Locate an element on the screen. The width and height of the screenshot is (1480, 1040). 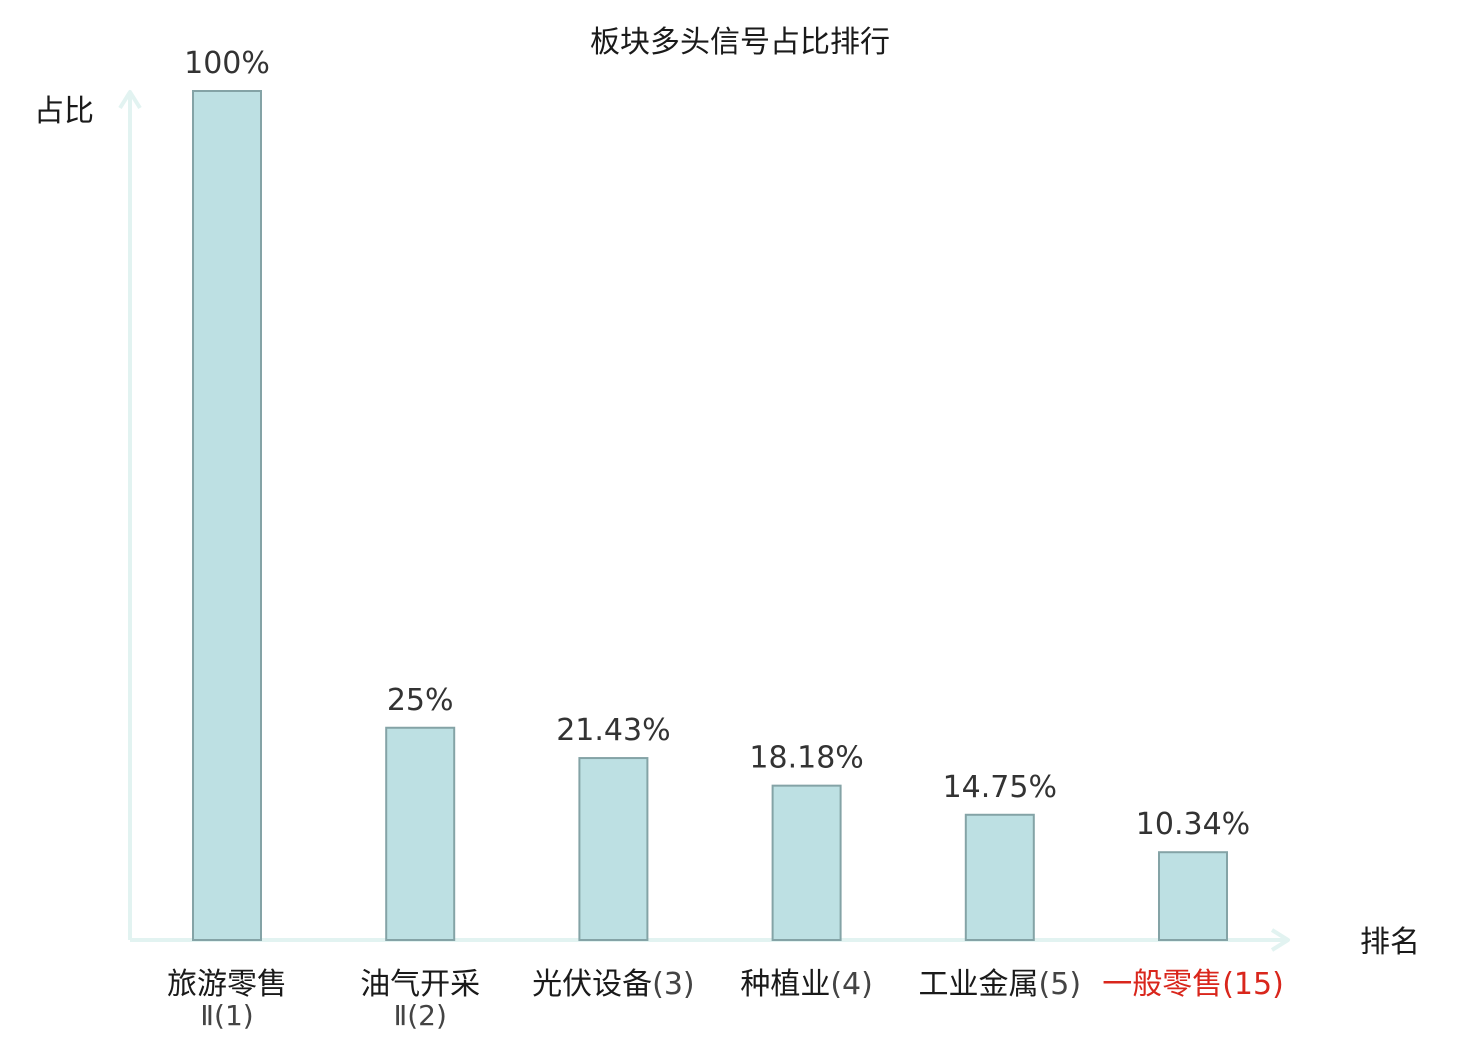
bar-value-label: 21.43% is located at coordinates (613, 730).